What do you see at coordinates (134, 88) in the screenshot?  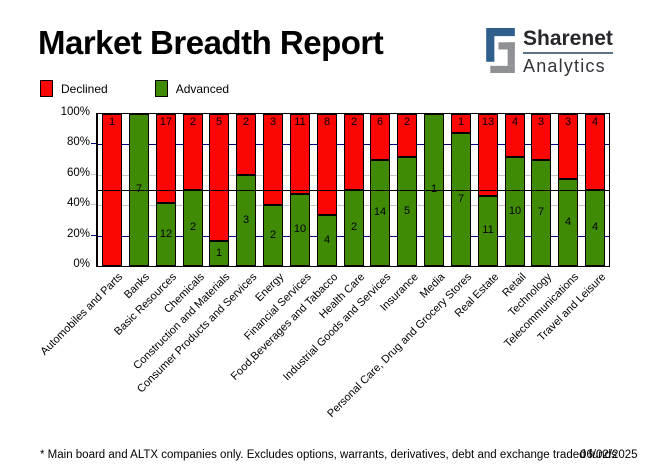 I see `chart-legend: Declined Advanced` at bounding box center [134, 88].